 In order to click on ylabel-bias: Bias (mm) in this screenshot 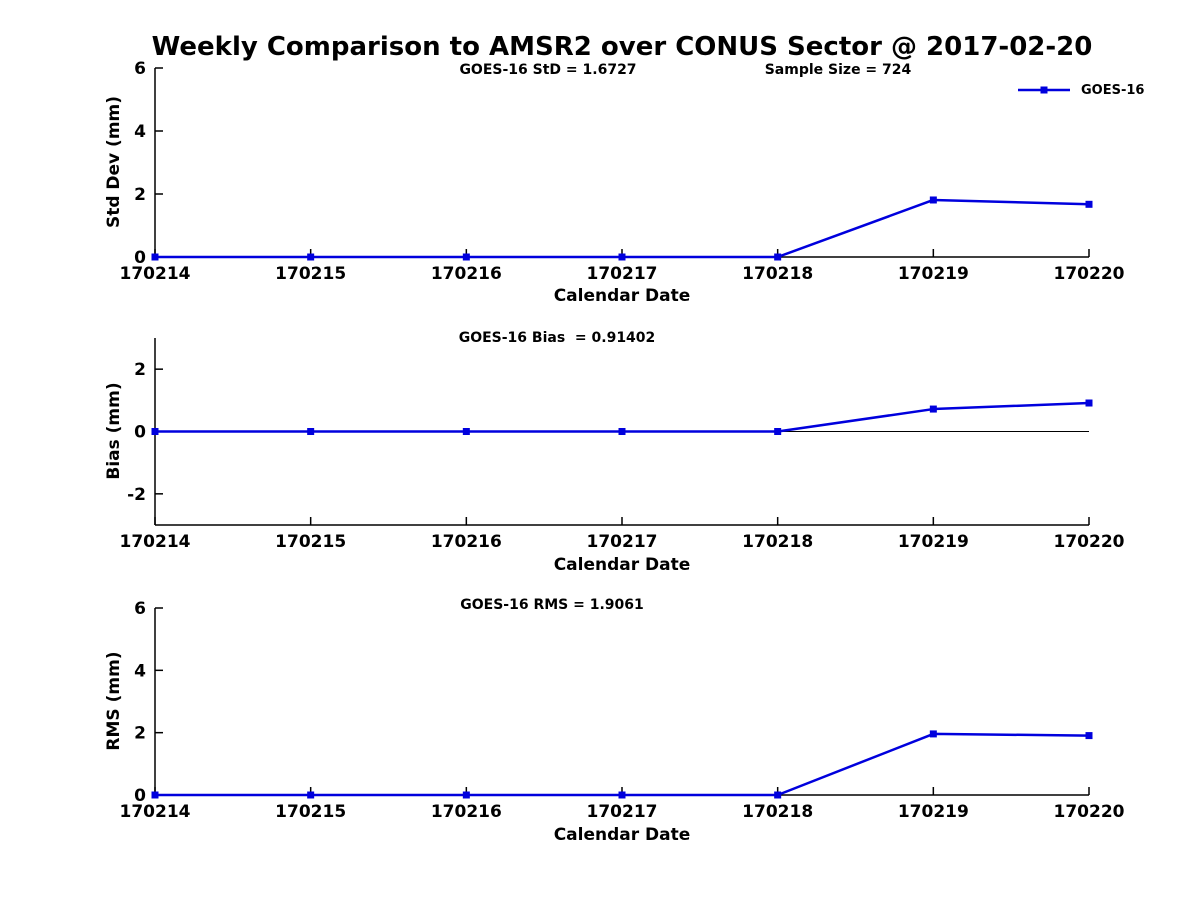, I will do `click(114, 431)`.